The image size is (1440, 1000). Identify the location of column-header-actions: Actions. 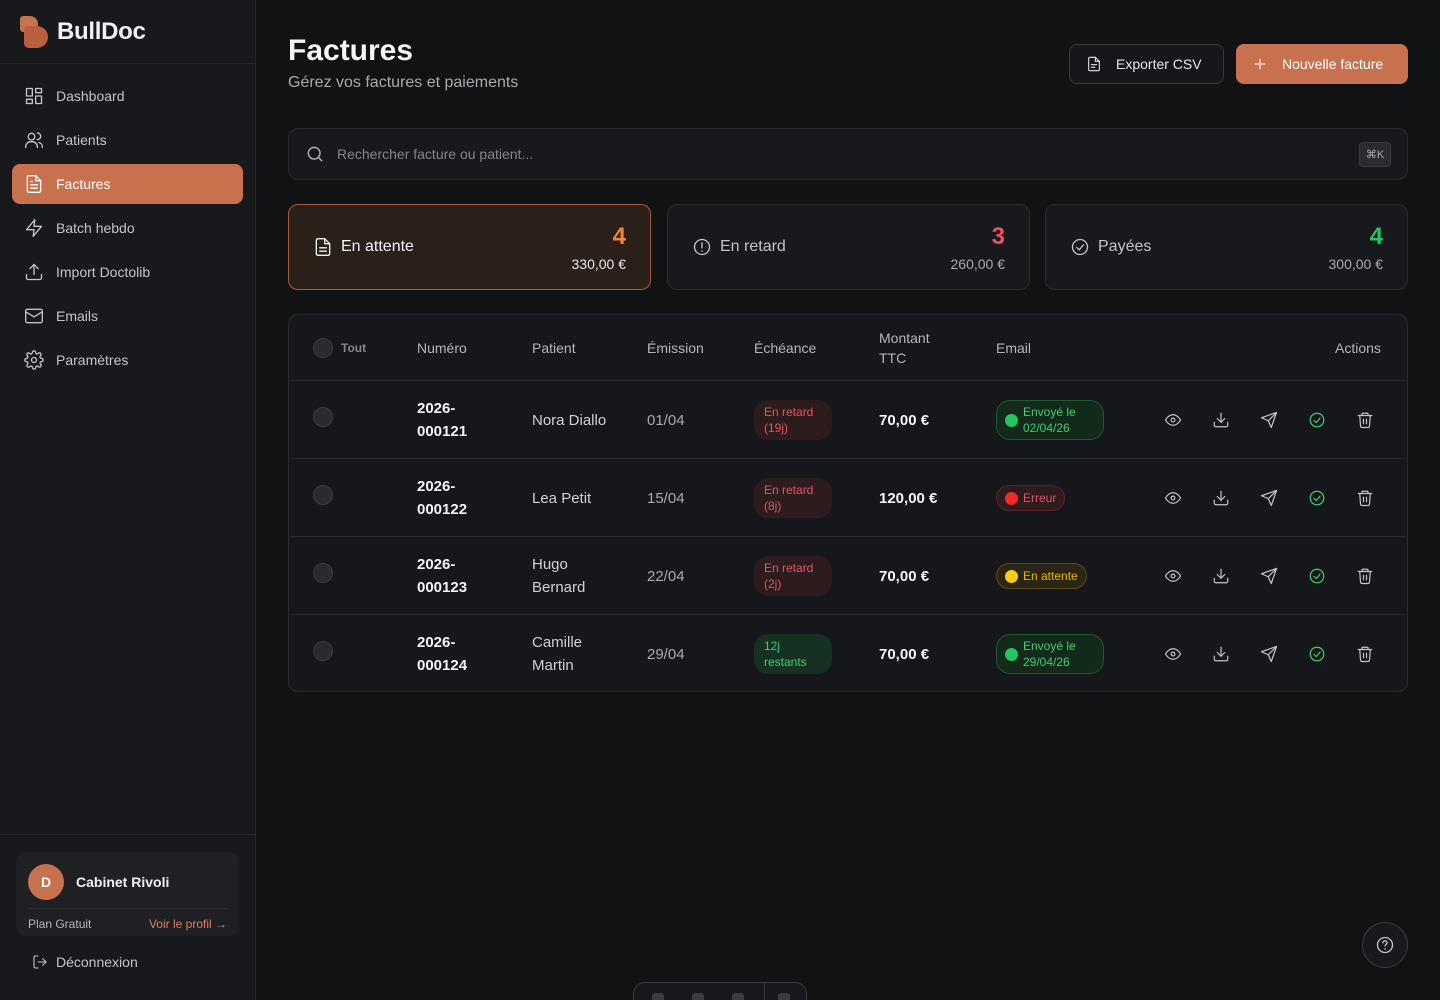
(1358, 348).